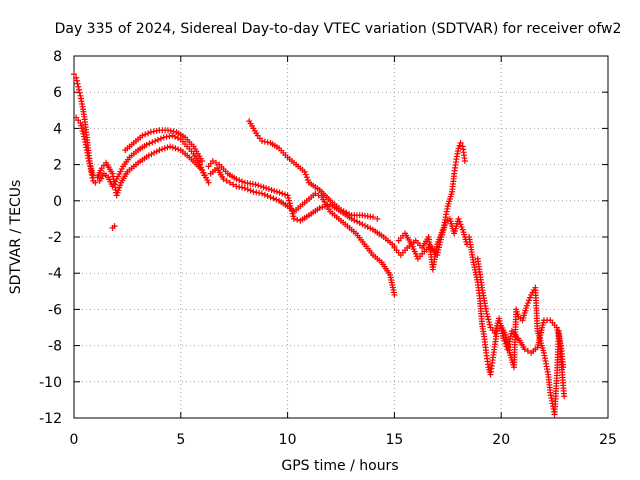 The height and width of the screenshot is (480, 640). I want to click on series-trace-j, so click(517, 326).